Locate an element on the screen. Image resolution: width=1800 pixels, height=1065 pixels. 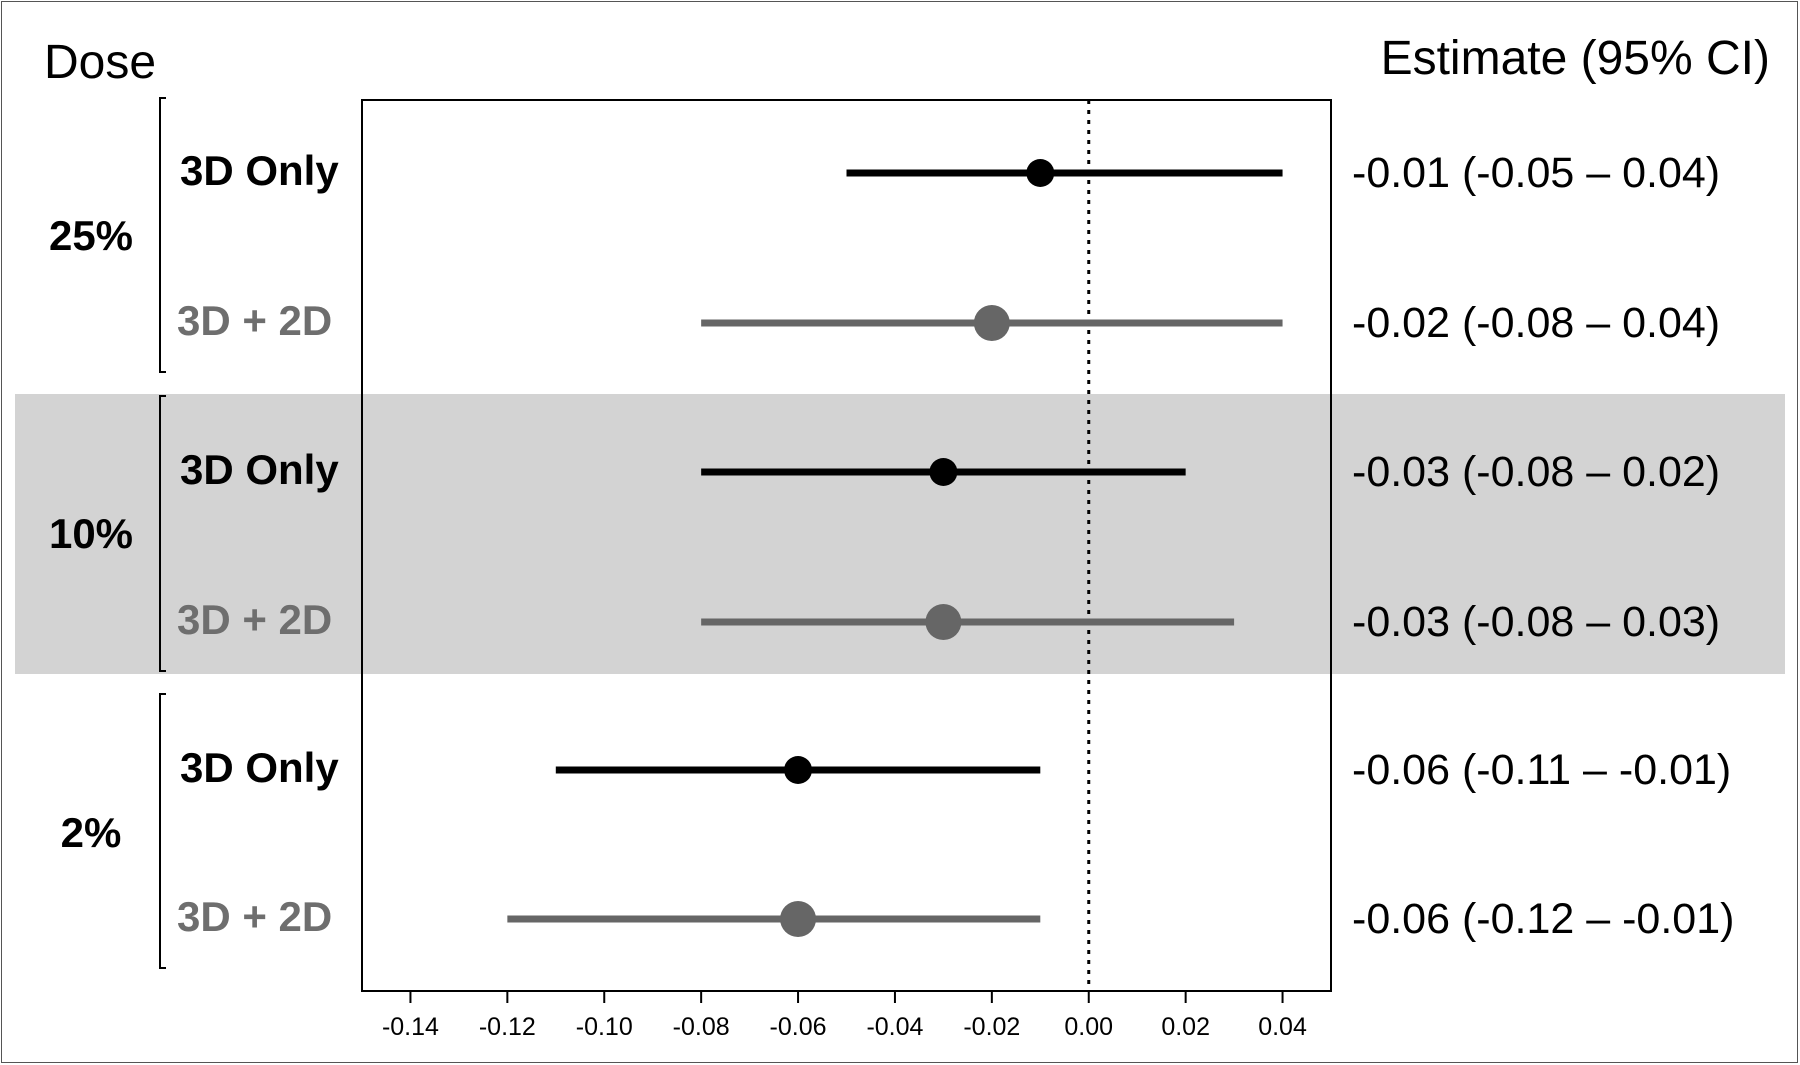
dose-group-label: 2% is located at coordinates (91, 832).